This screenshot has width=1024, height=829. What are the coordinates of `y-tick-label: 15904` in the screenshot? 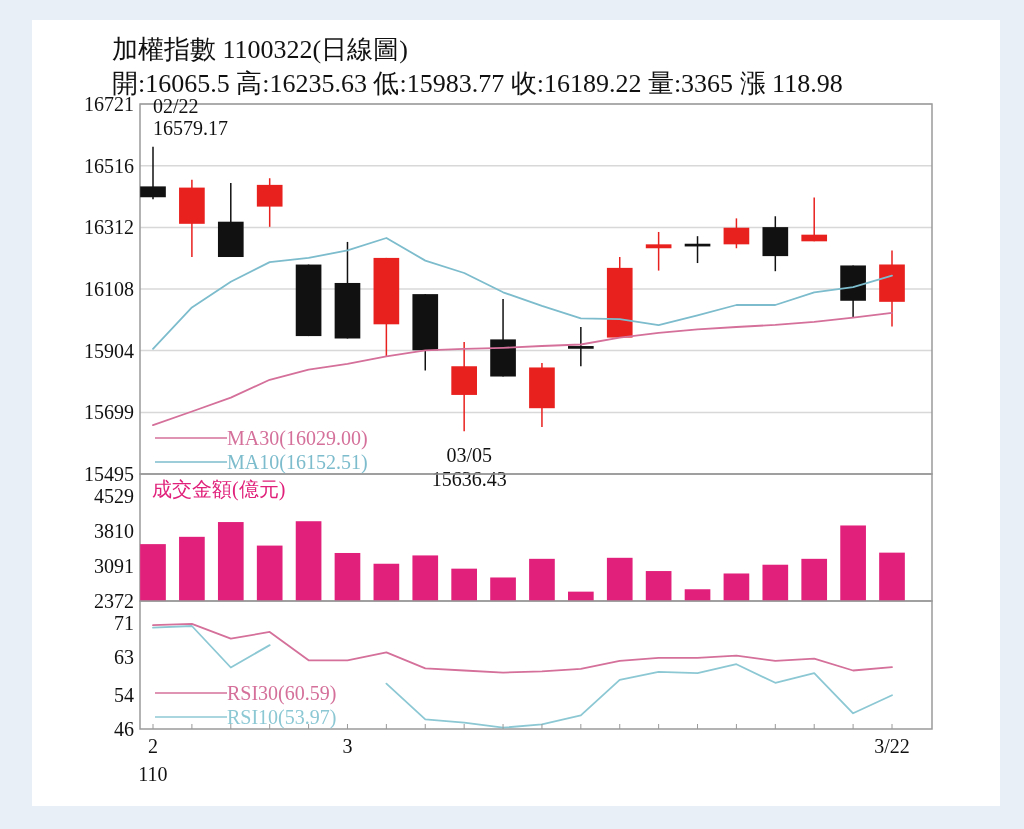 It's located at (109, 350).